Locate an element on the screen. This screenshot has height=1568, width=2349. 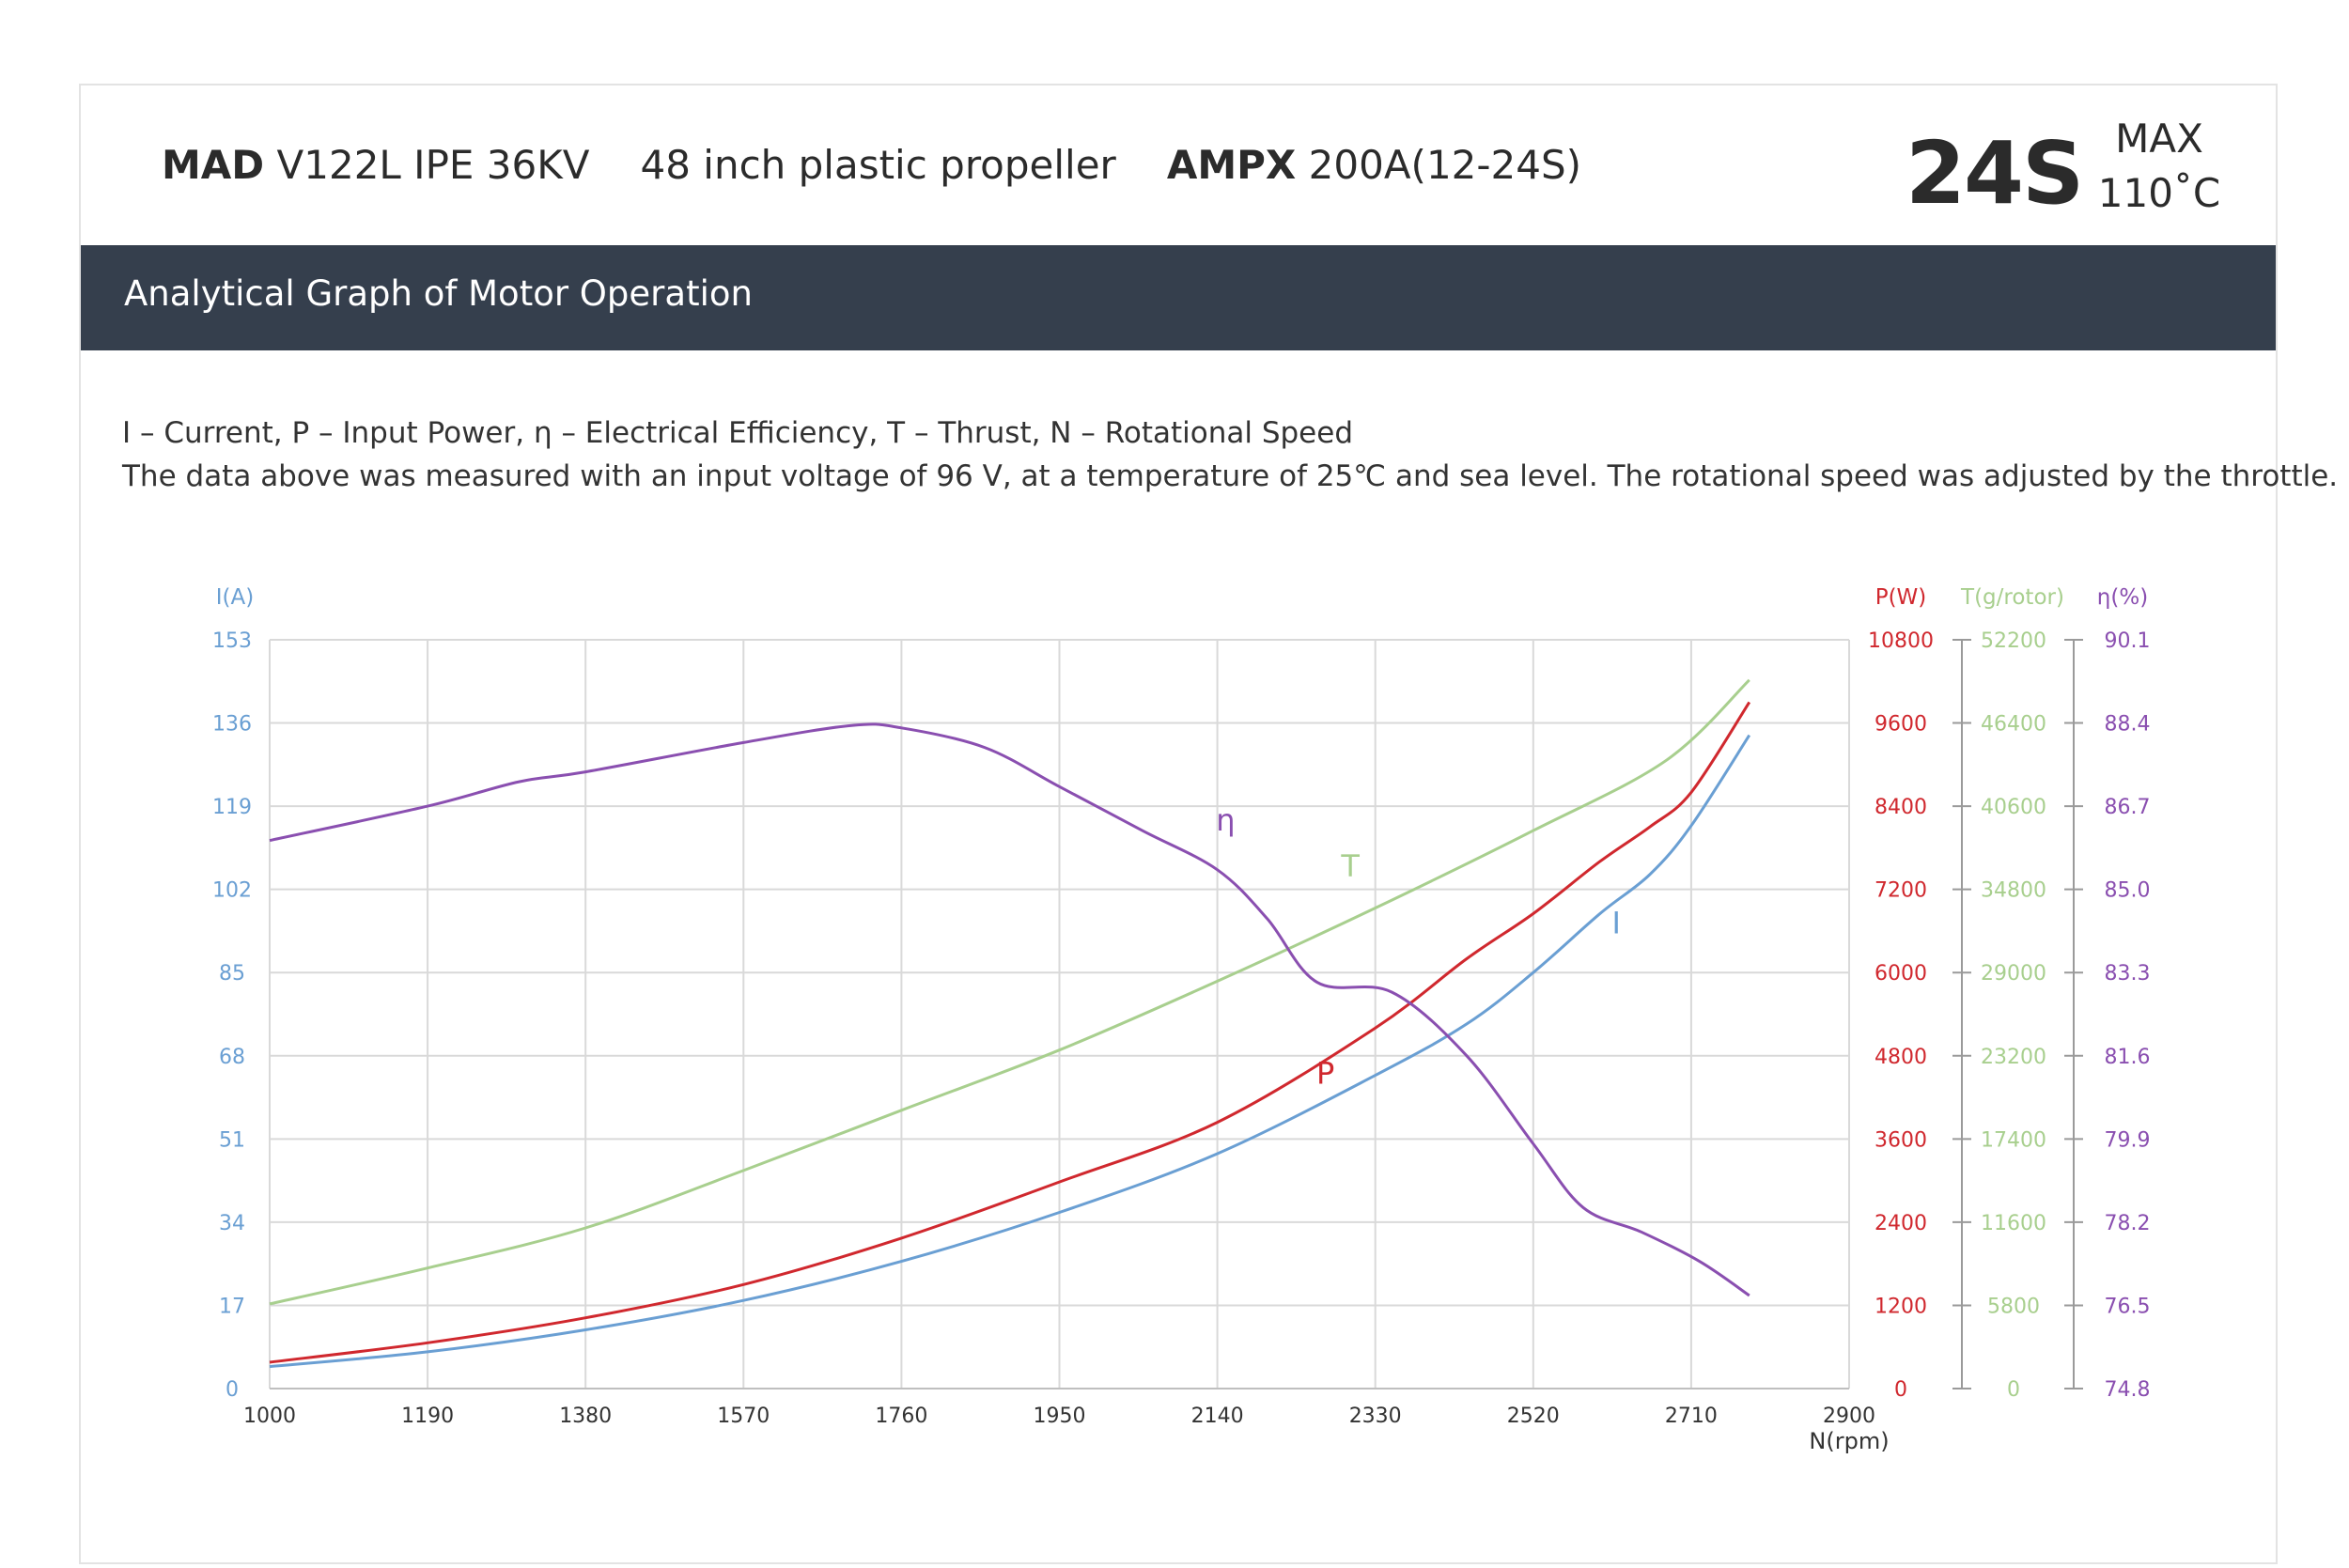
x-tick-label: 2710 is located at coordinates (1691, 1416).